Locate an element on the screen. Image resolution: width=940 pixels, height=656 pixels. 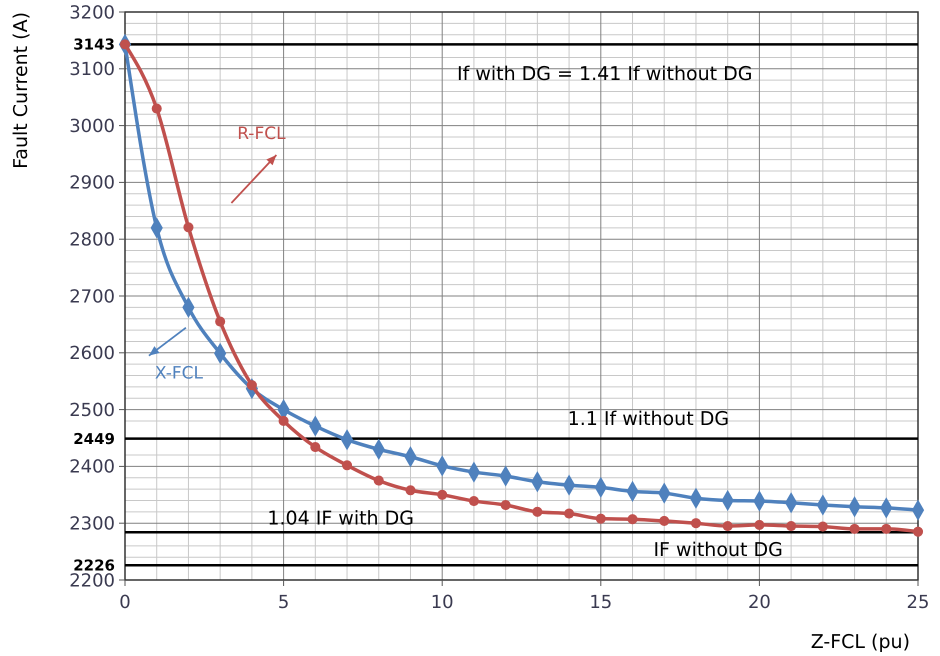
x-tick-label: 15 is located at coordinates (600, 602).